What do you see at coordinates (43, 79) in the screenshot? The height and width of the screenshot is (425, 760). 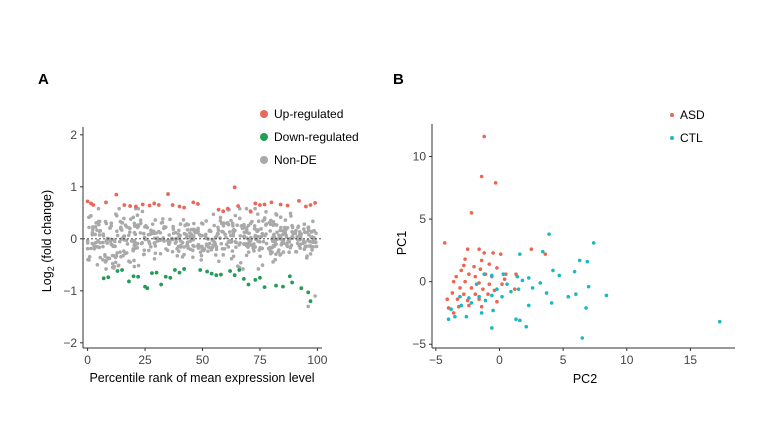 I see `panel-a-label: A` at bounding box center [43, 79].